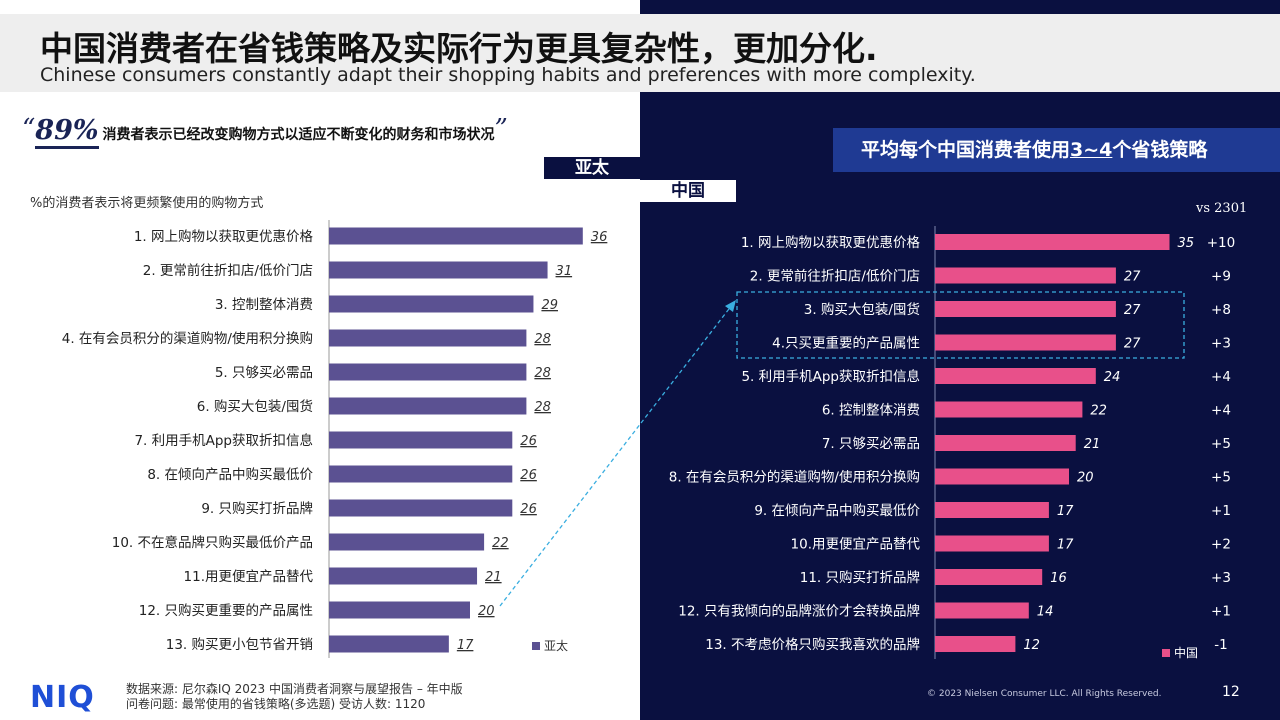 The height and width of the screenshot is (720, 1280). I want to click on legend-label: 中国, so click(1186, 652).